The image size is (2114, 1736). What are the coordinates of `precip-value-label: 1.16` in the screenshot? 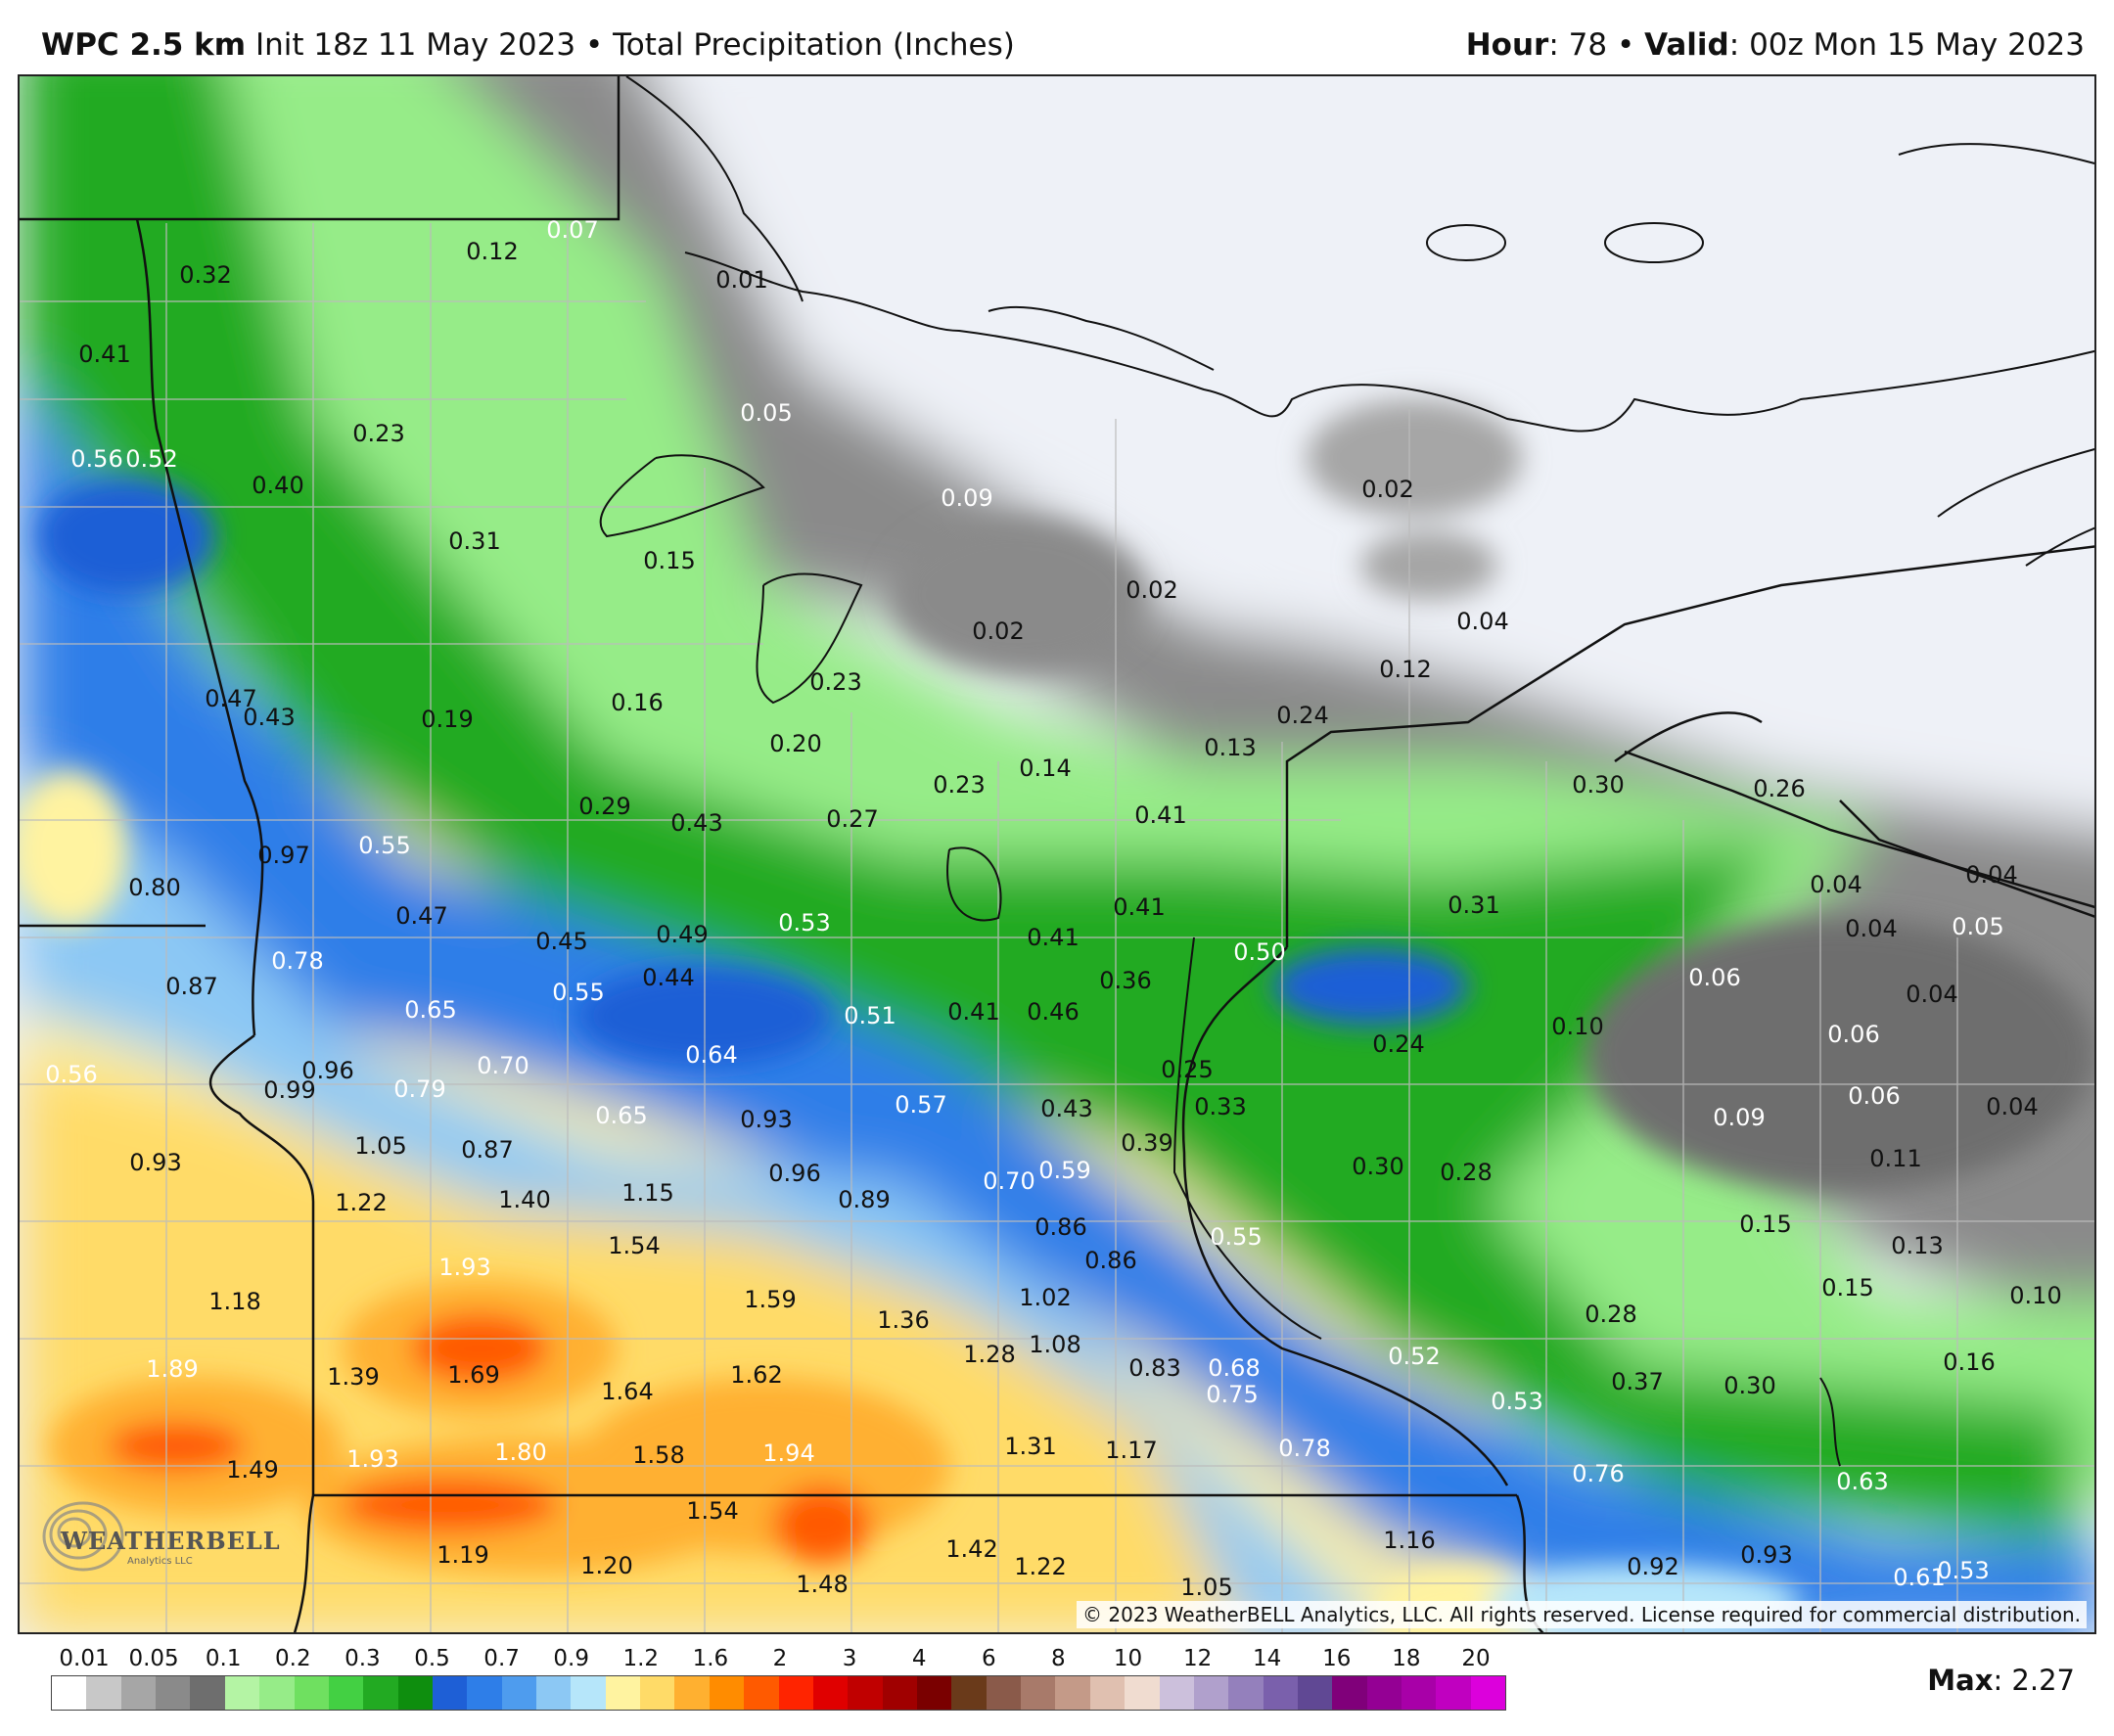 It's located at (1410, 1540).